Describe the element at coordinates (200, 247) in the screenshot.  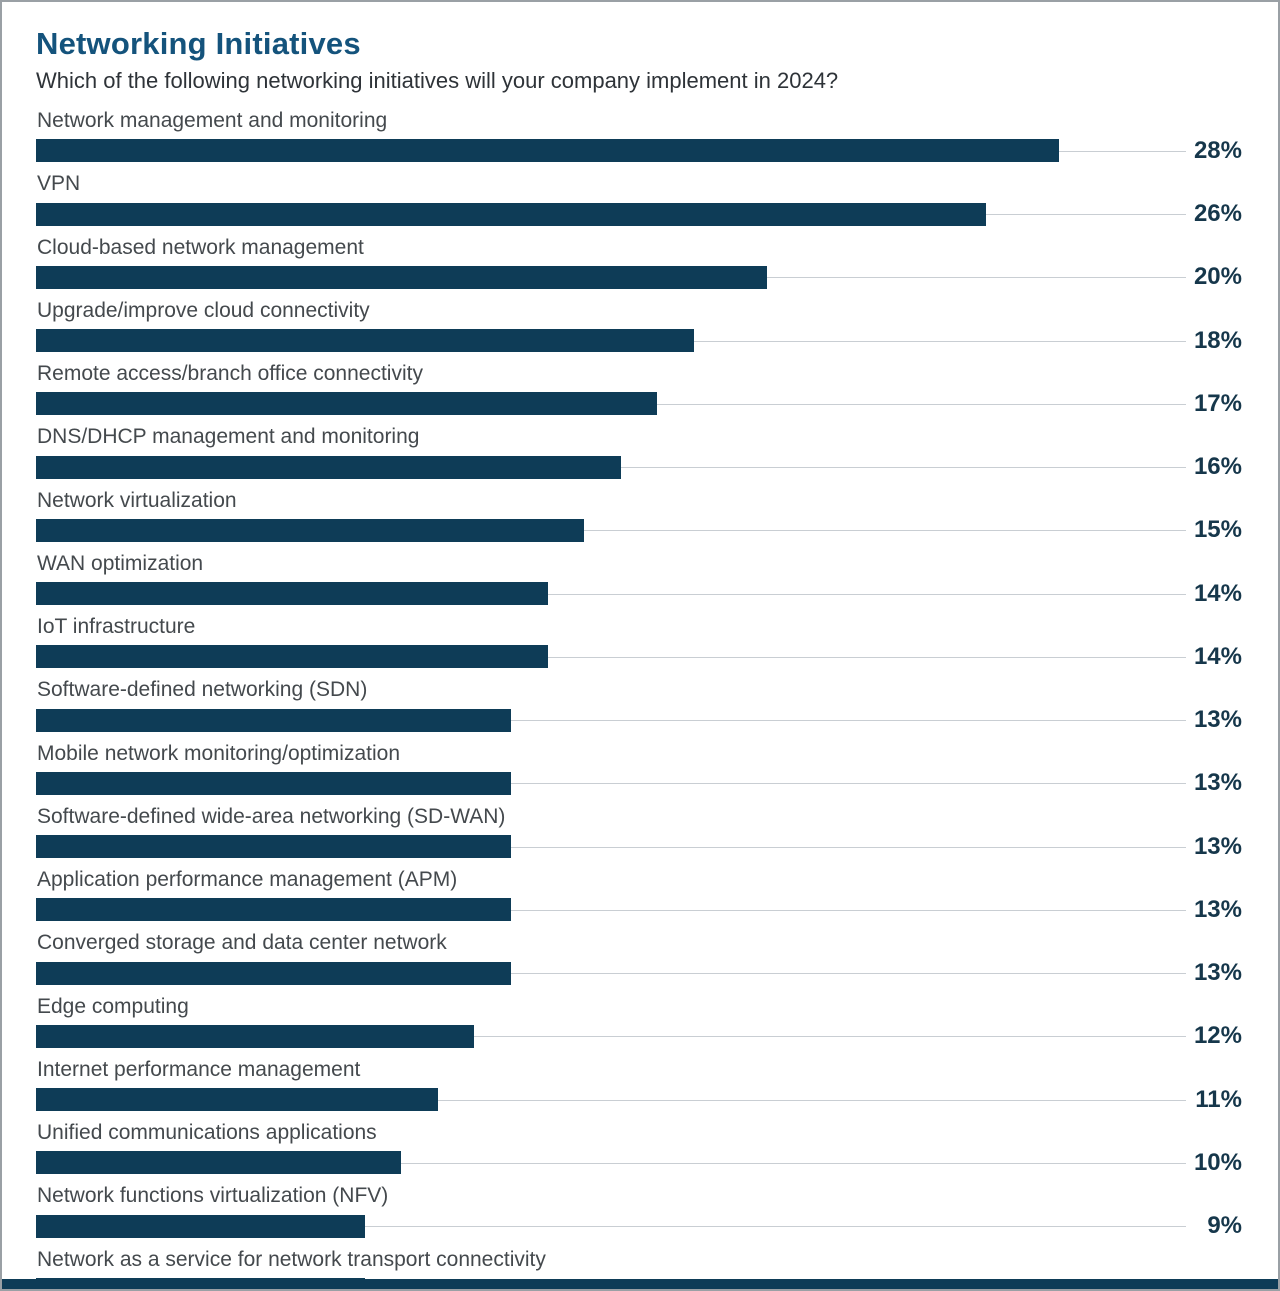
I see `bar-label: Cloud-based network management` at that location.